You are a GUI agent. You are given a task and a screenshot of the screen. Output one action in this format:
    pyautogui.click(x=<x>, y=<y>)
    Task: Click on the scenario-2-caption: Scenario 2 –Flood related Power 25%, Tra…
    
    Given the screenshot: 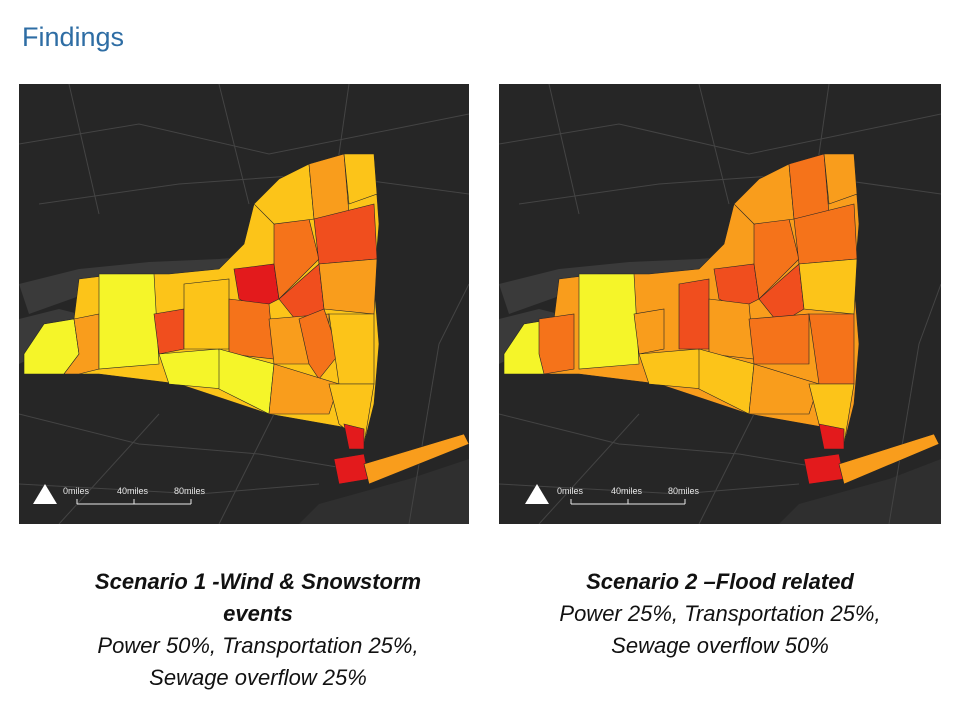 What is the action you would take?
    pyautogui.click(x=720, y=614)
    